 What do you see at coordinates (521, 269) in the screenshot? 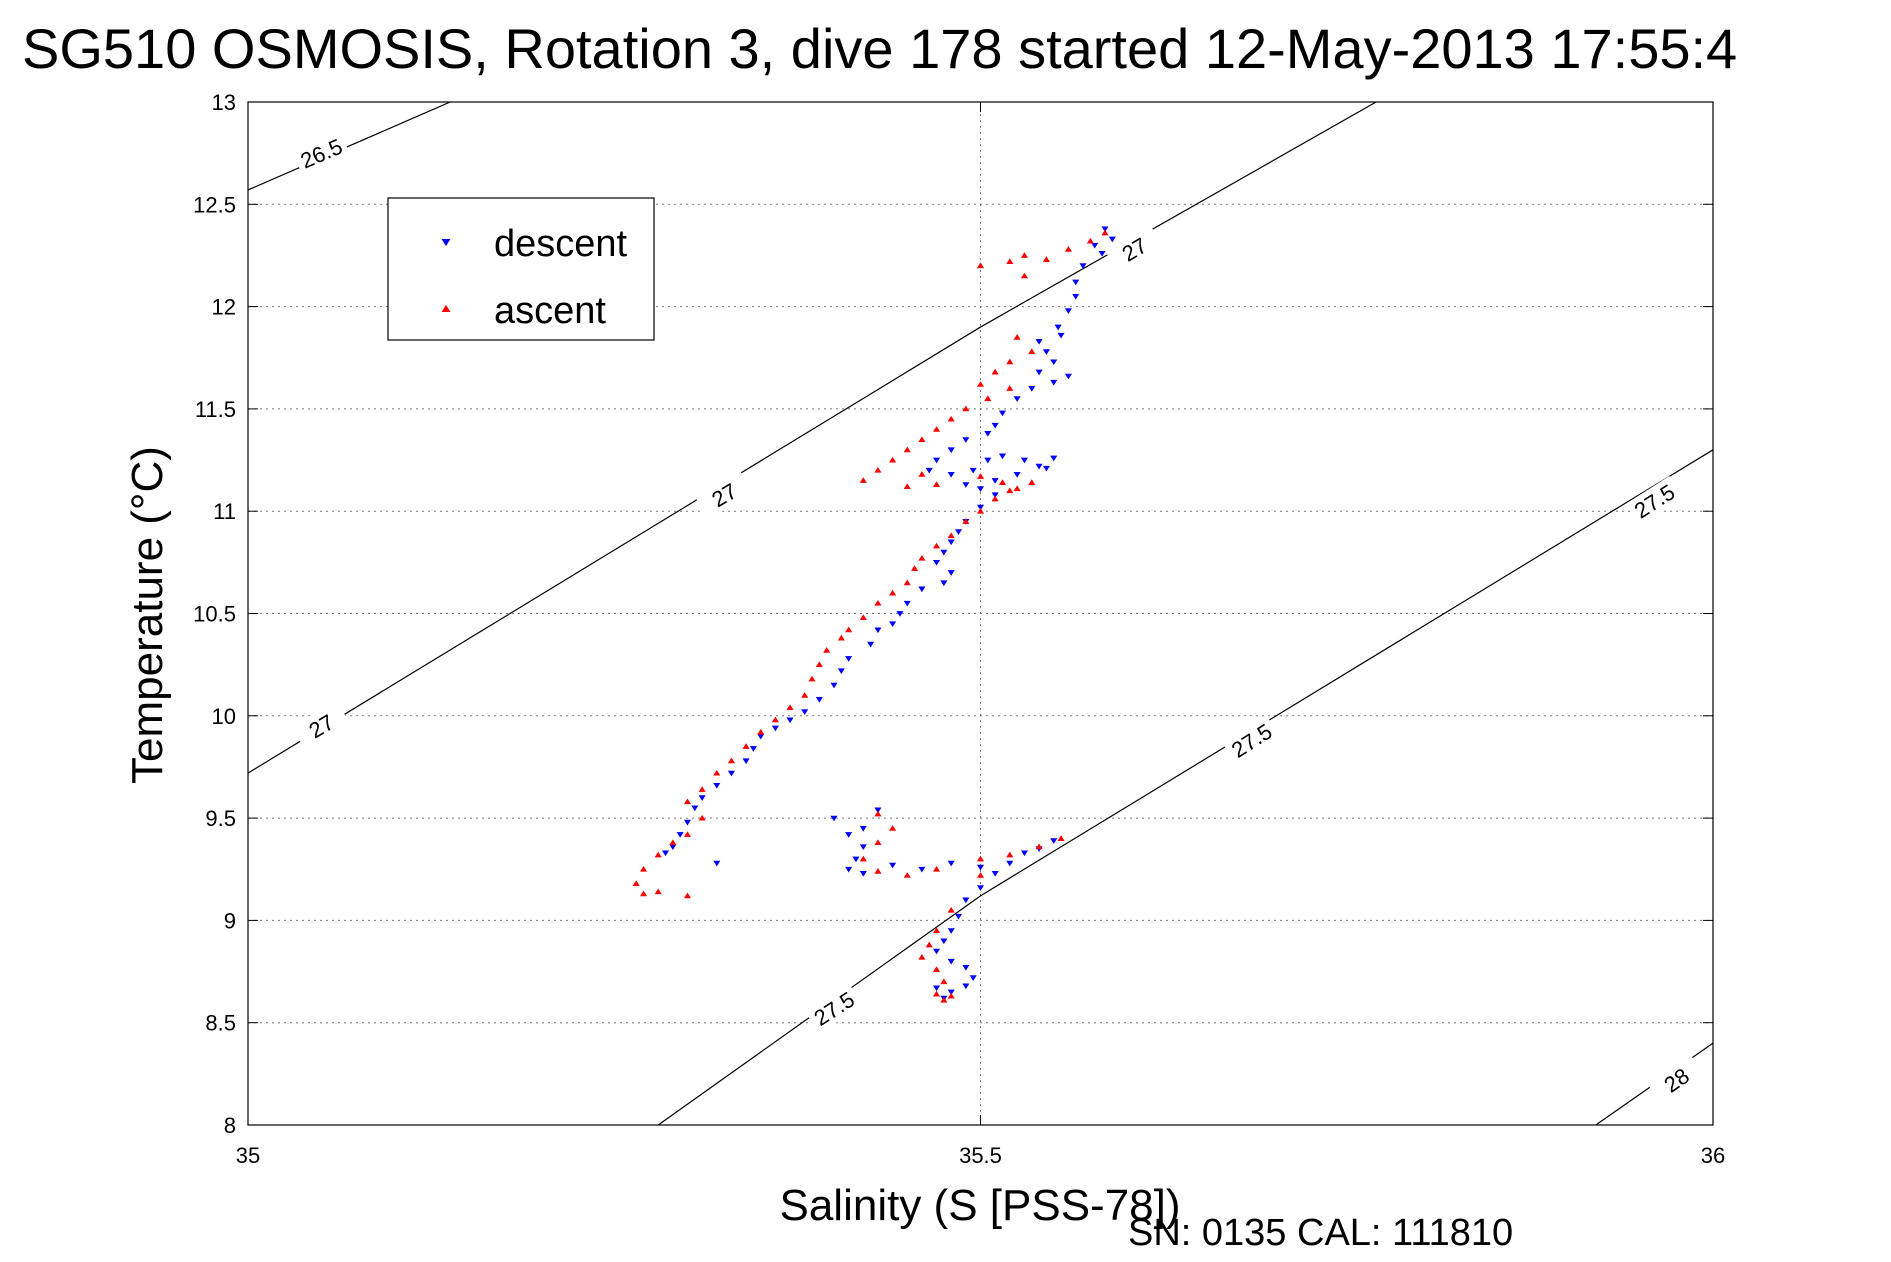
I see `legend: descent ascent` at bounding box center [521, 269].